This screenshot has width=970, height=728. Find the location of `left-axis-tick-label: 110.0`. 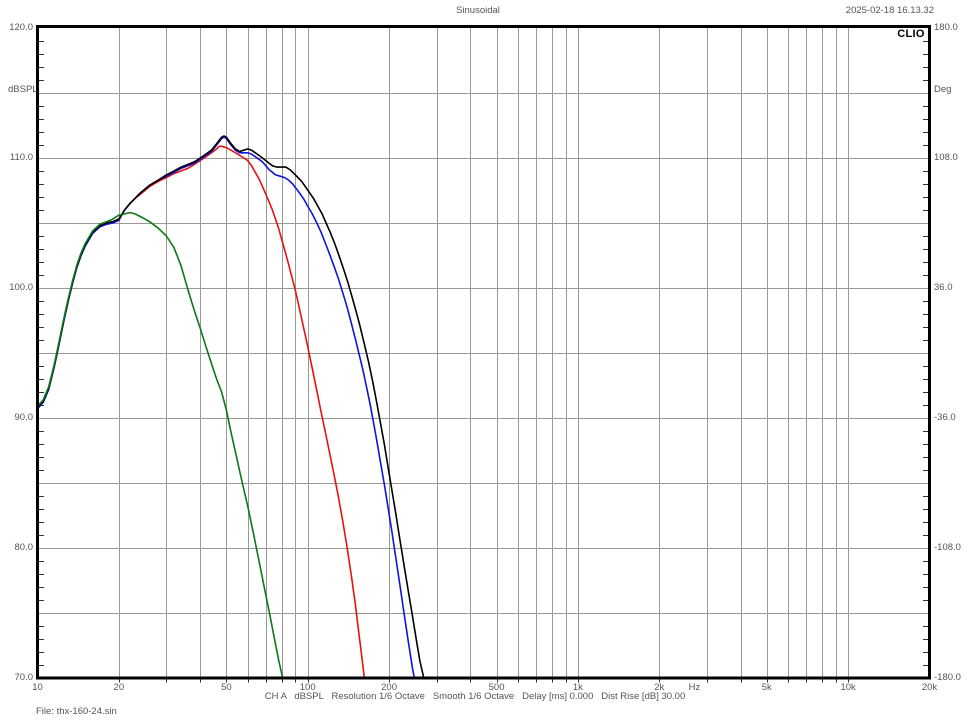

left-axis-tick-label: 110.0 is located at coordinates (21, 157).